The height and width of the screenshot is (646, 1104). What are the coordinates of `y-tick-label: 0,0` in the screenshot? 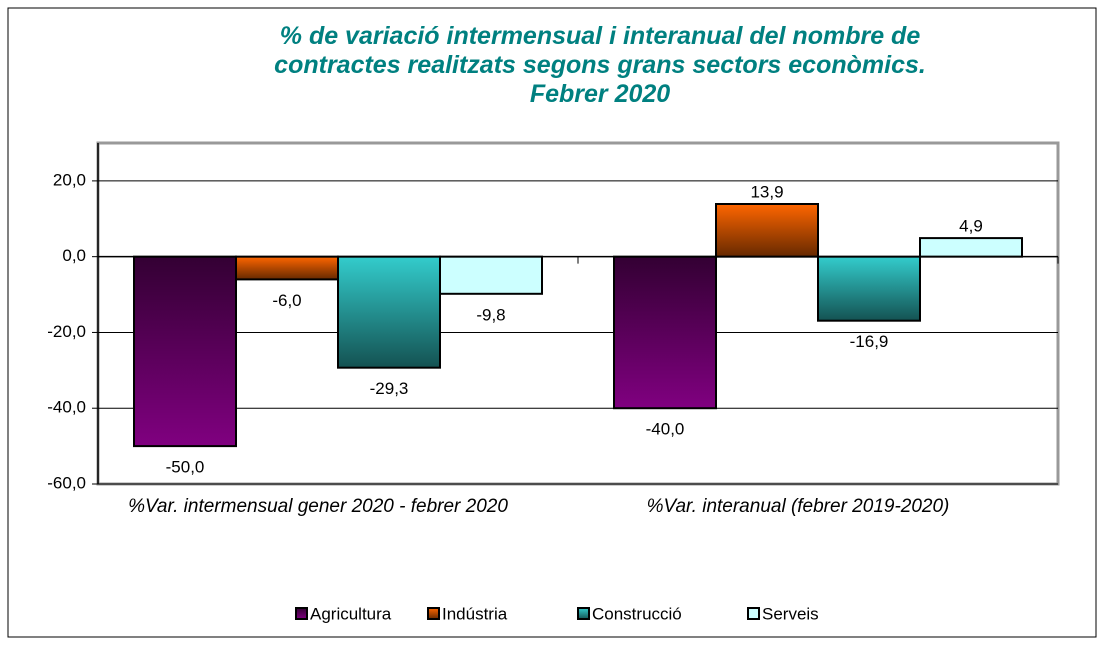 It's located at (74, 255).